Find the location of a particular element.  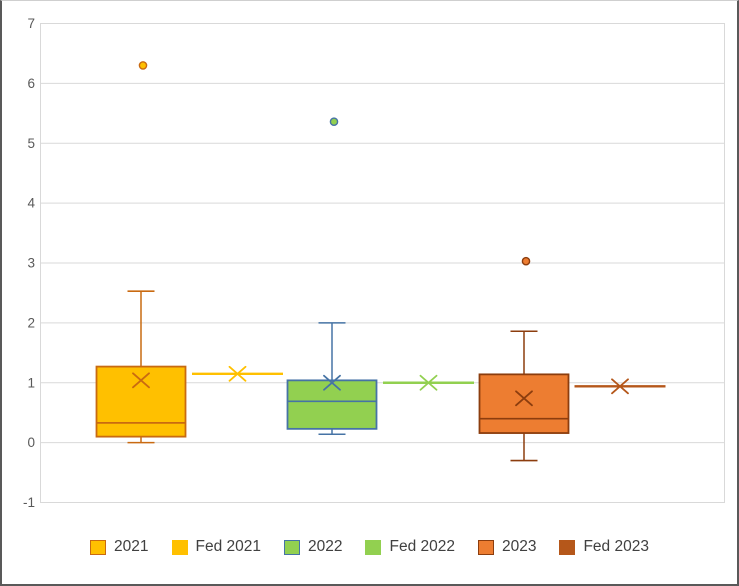

legend-item-2022: 2022 is located at coordinates (313, 547).